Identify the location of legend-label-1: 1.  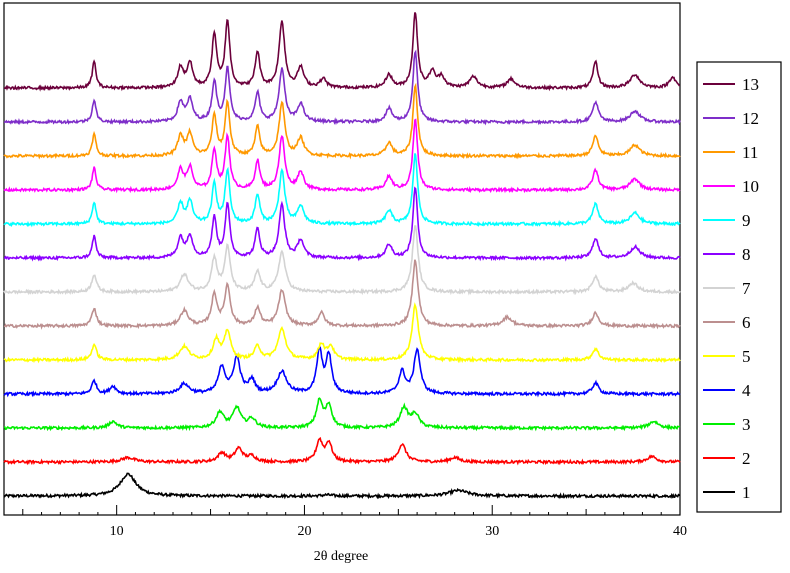
(746, 492).